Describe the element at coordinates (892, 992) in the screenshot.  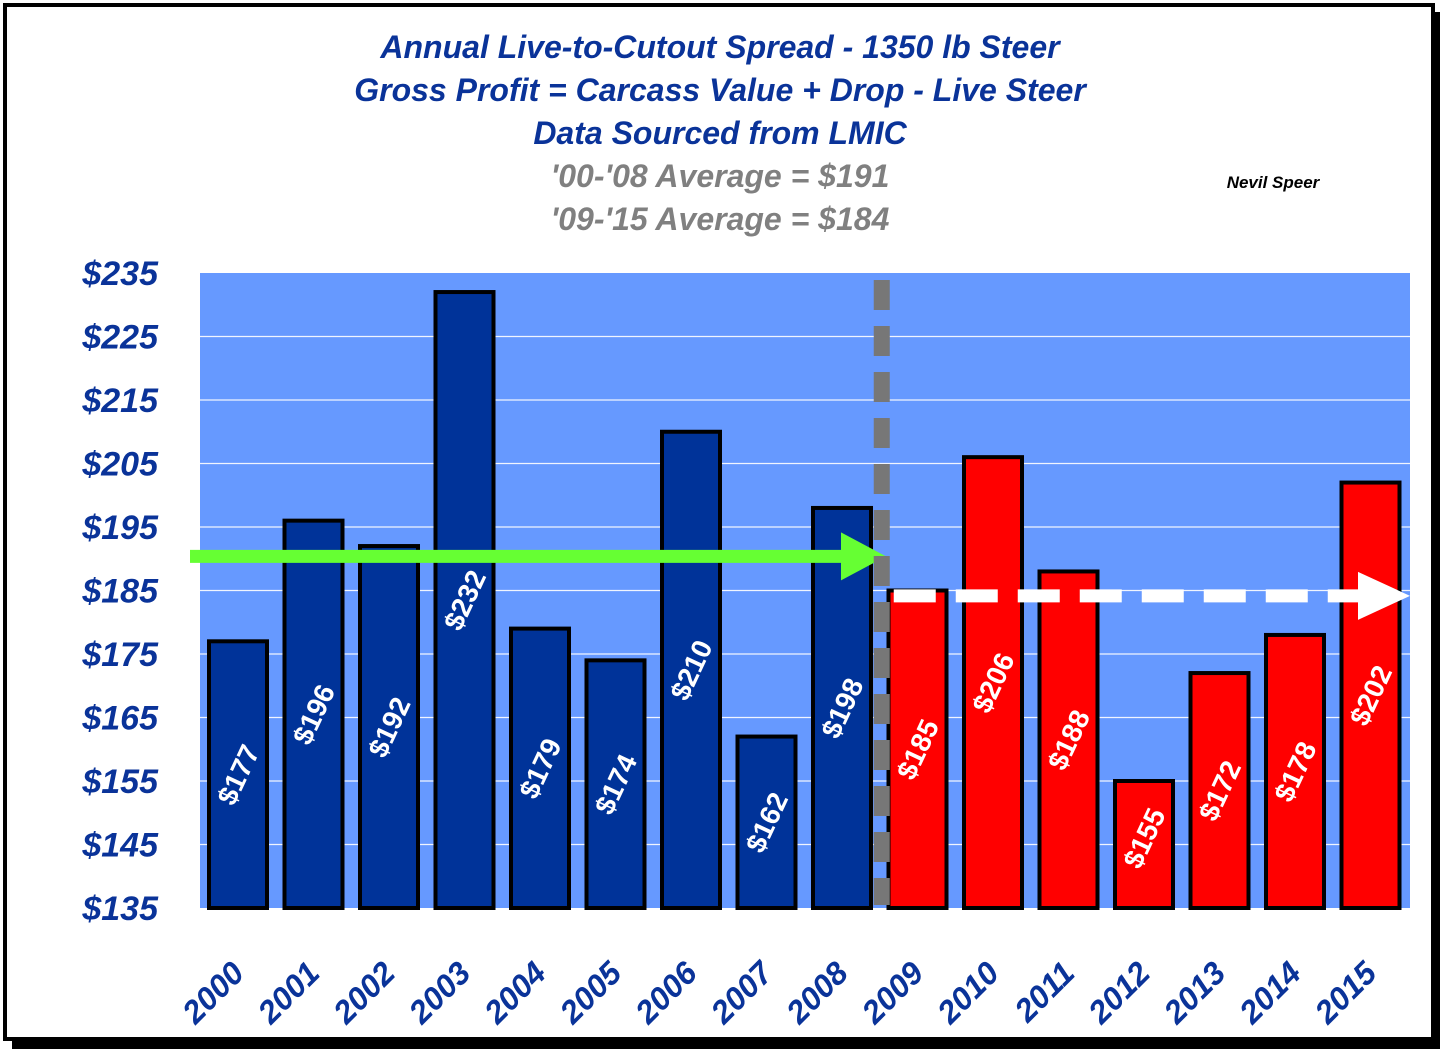
I see `x-tick-label: 2009` at that location.